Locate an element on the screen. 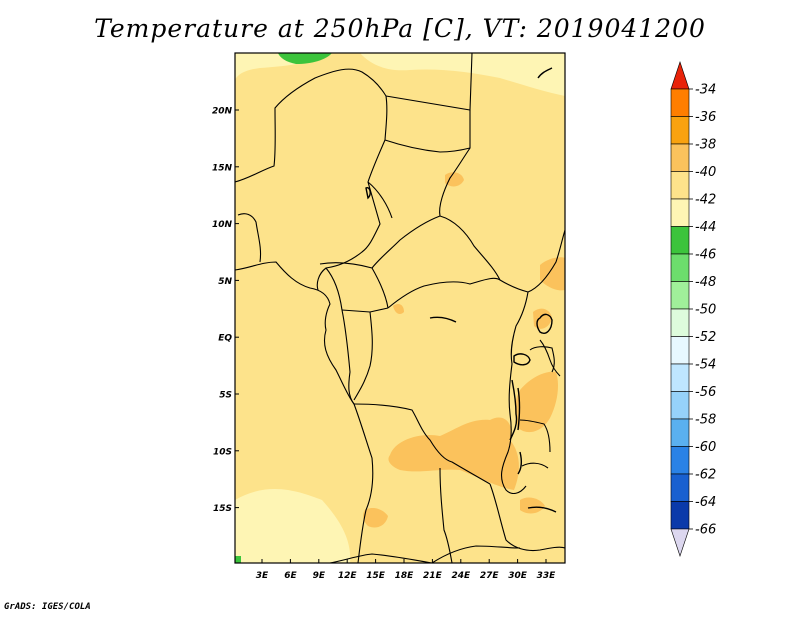  colorbar-label: -62 is located at coordinates (705, 475).